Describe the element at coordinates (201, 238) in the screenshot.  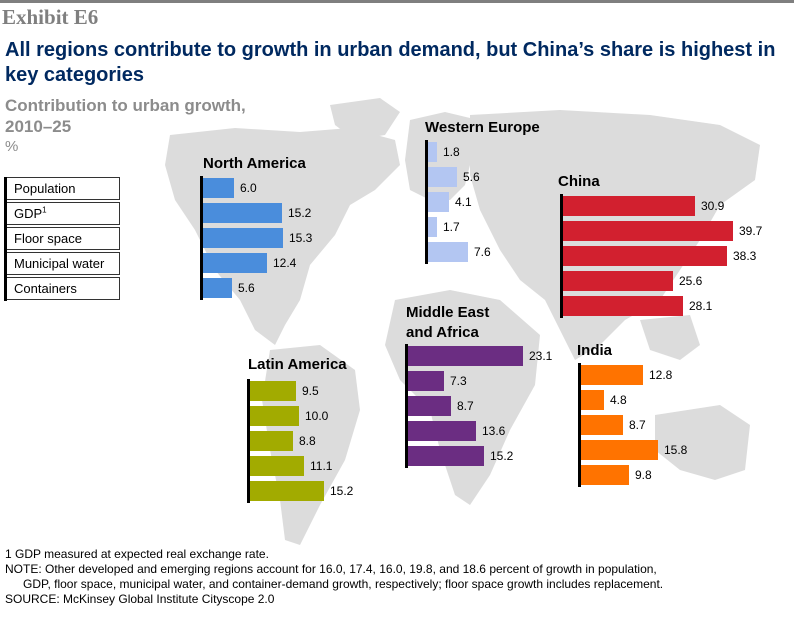
I see `axis-north-america` at that location.